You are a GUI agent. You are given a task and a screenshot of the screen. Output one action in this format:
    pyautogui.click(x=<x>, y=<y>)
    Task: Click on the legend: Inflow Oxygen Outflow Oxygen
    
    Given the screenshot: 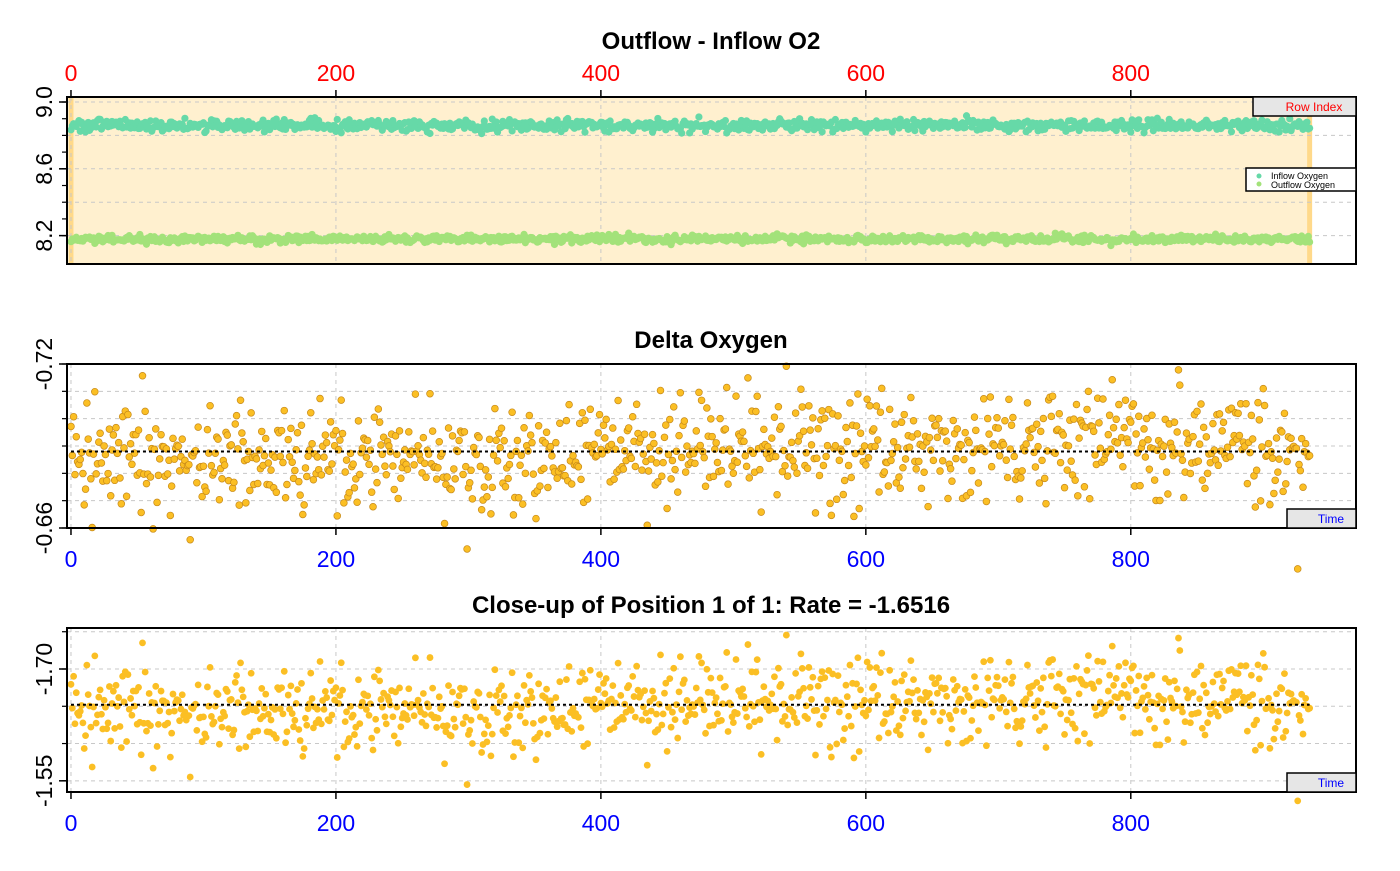 What is the action you would take?
    pyautogui.click(x=1301, y=179)
    